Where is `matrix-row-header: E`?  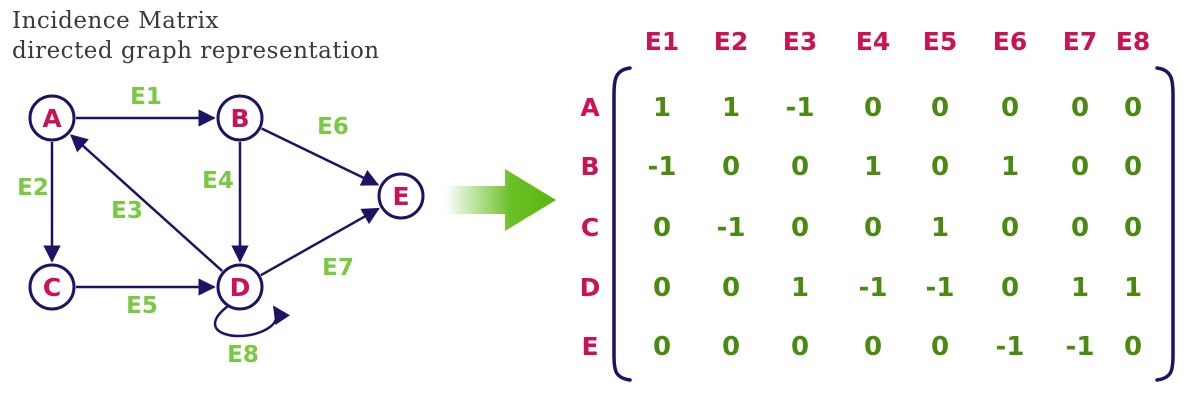 matrix-row-header: E is located at coordinates (589, 346).